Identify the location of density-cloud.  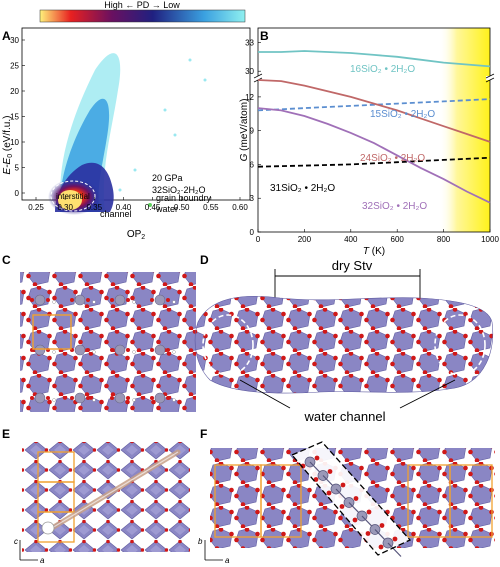
(127, 134).